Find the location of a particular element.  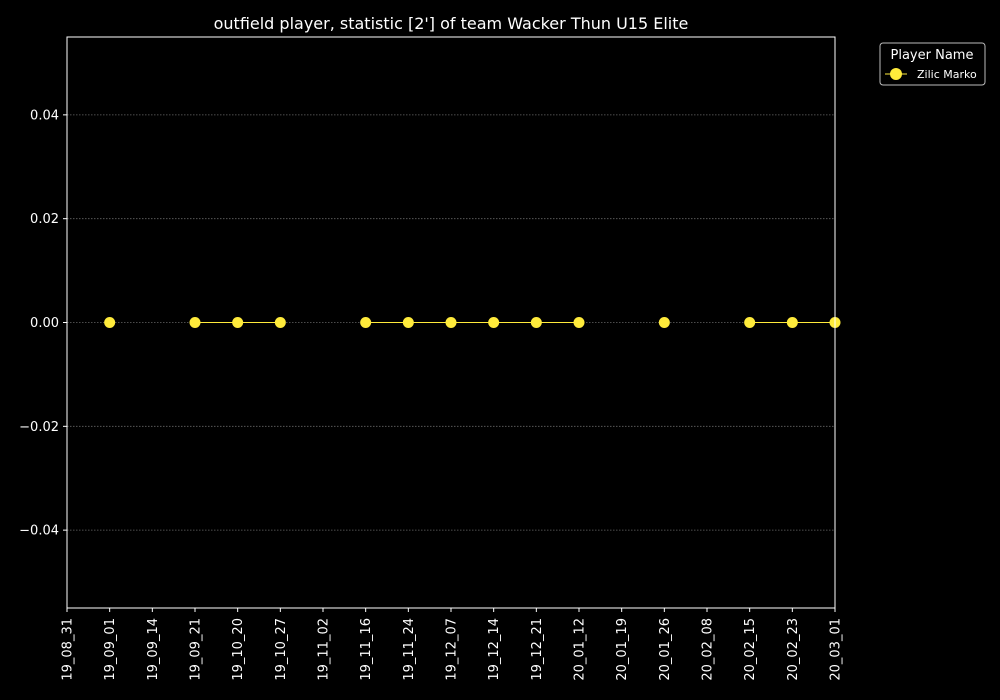

x-tick-label: 20_01_26 is located at coordinates (665, 649).